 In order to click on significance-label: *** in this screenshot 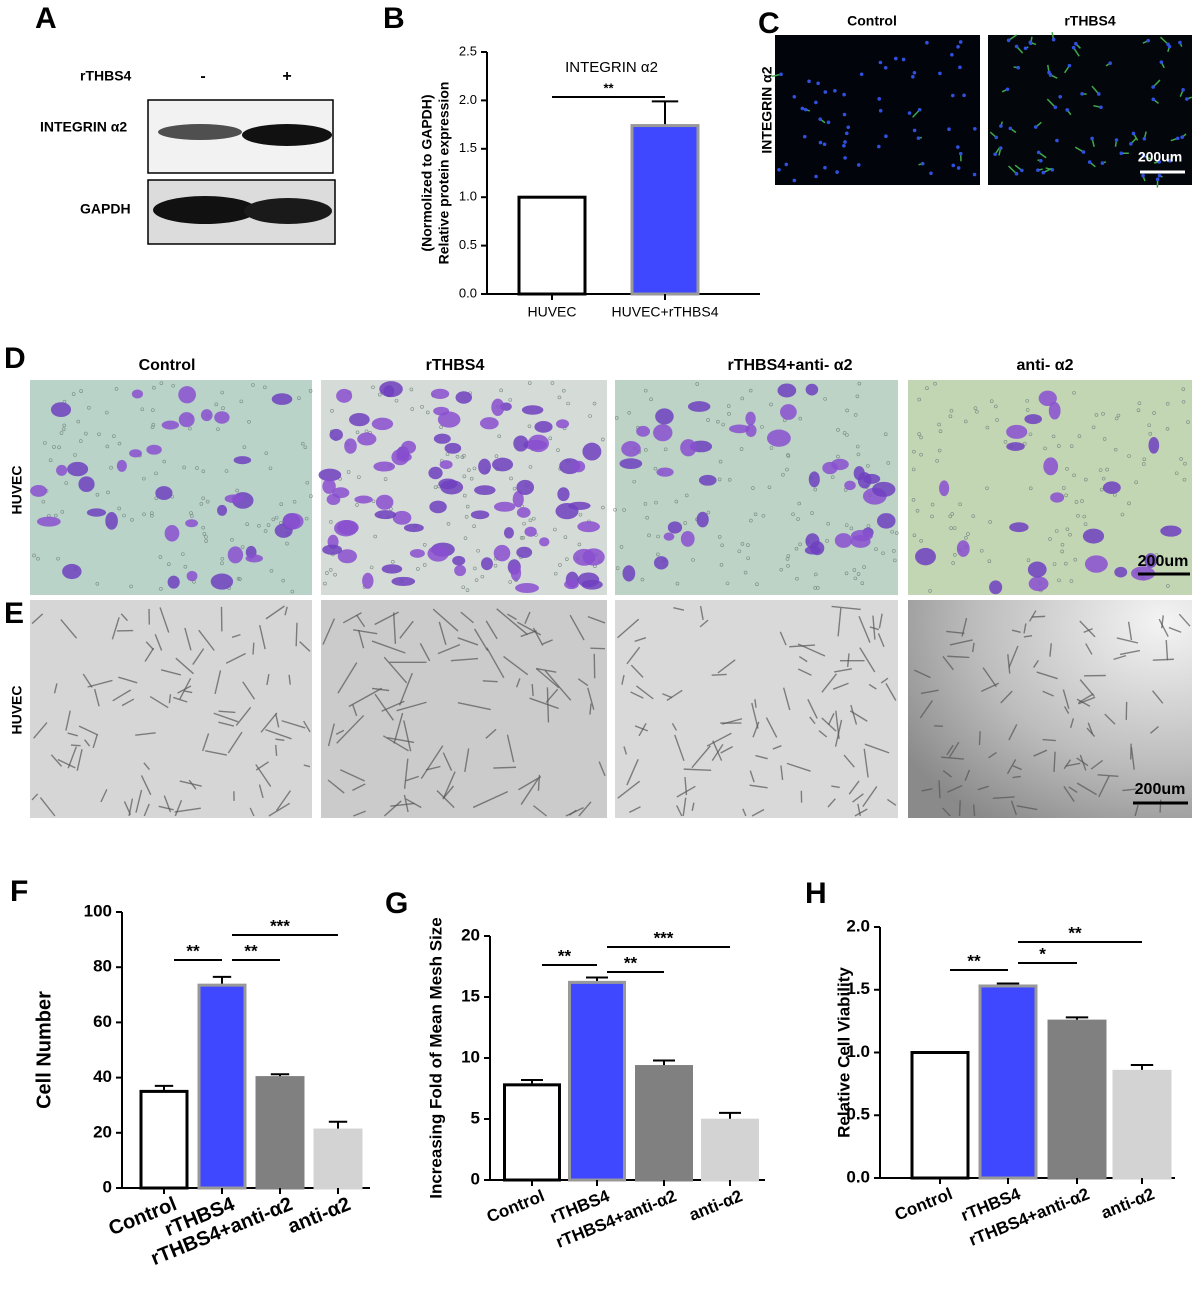, I will do `click(664, 937)`.